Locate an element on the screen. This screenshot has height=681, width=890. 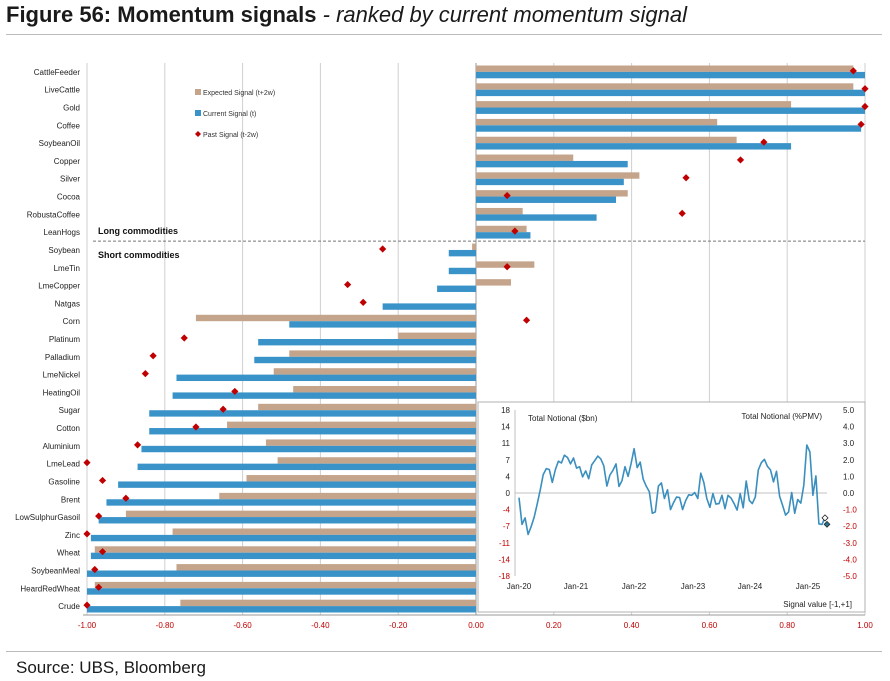
long-commodities-label: Long commodities is located at coordinates (138, 231).